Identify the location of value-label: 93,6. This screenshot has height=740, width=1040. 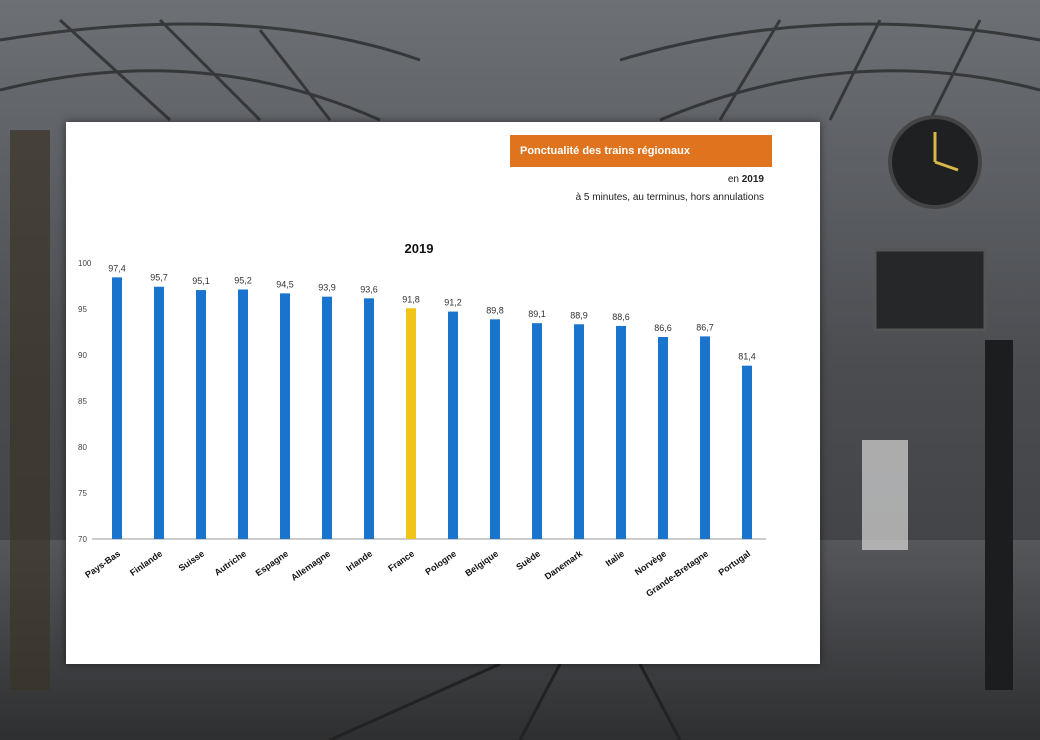
(369, 289).